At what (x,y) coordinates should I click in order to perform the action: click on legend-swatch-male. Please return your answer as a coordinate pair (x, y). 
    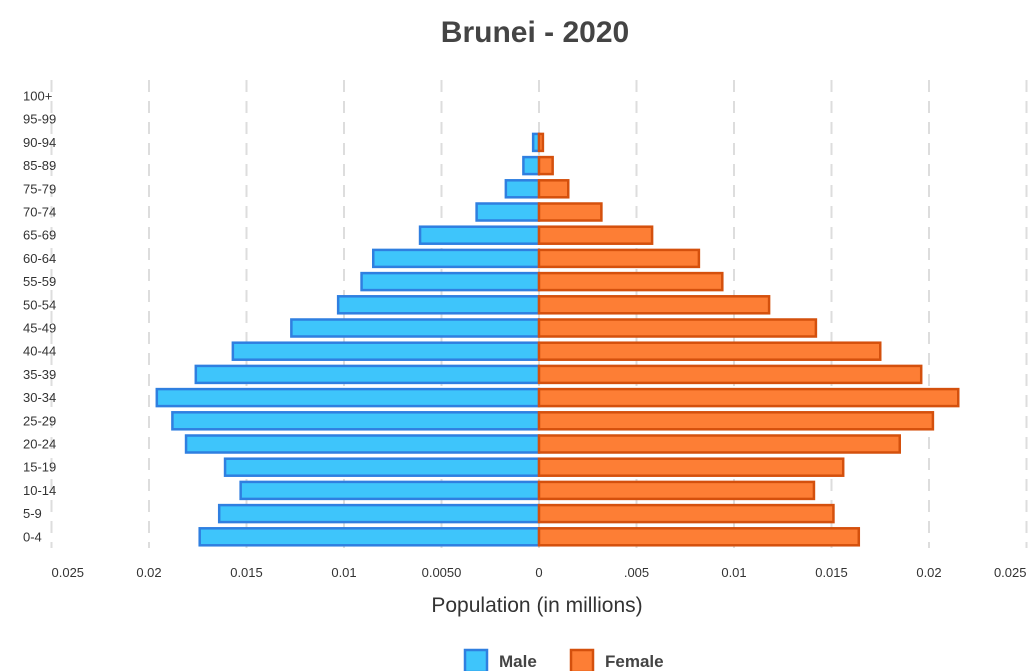
    Looking at the image, I should click on (476, 659).